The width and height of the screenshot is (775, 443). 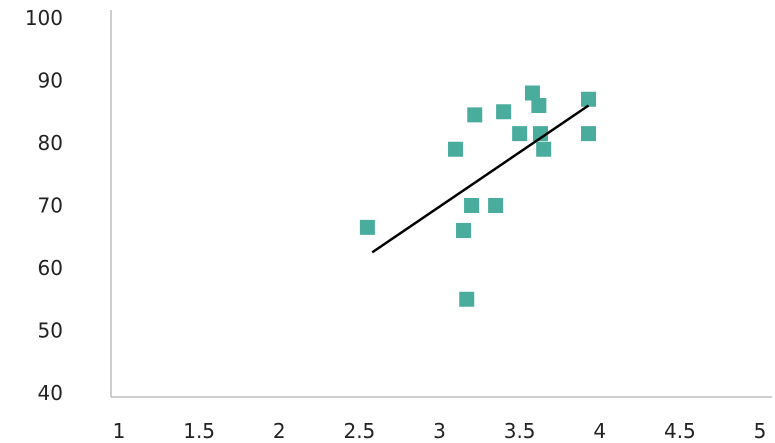 I want to click on x-tick-labels: 1 1.5 2 2.5 3 3.5 4 4.5 5, so click(x=440, y=431).